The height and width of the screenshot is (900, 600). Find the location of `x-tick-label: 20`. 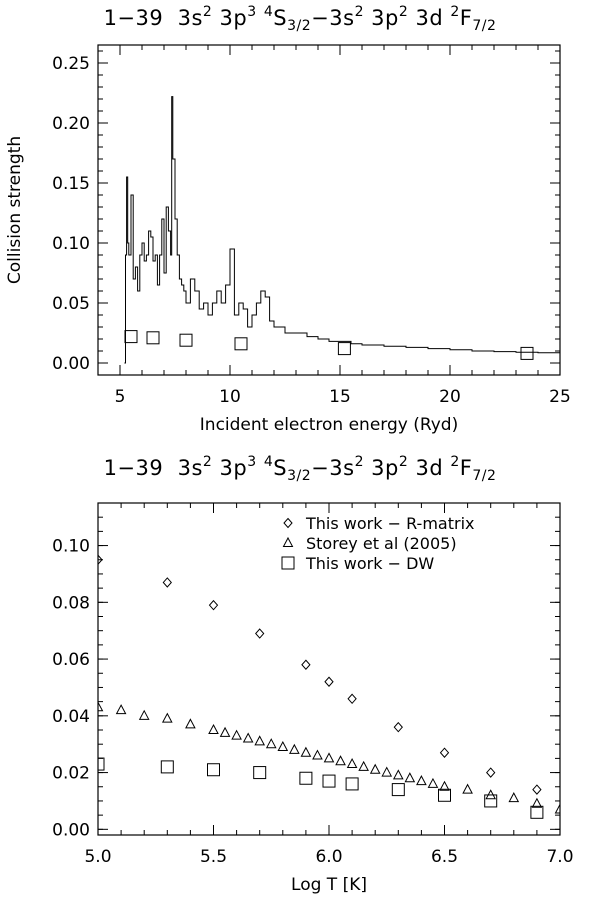

x-tick-label: 20 is located at coordinates (450, 397).